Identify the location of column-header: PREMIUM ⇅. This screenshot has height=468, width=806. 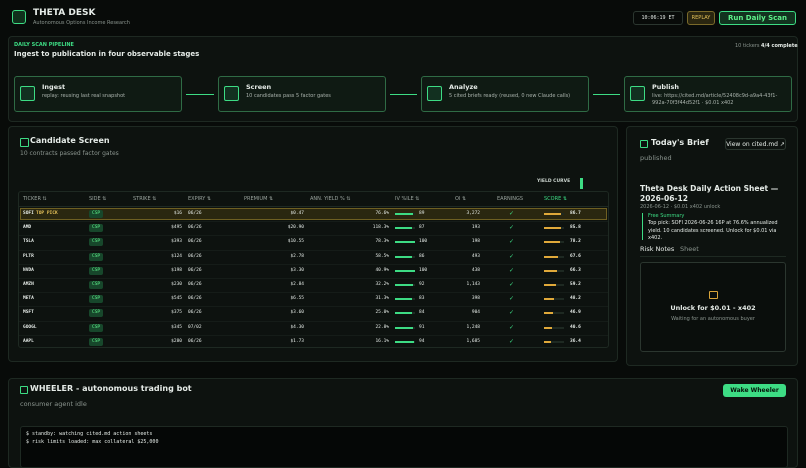
(259, 199).